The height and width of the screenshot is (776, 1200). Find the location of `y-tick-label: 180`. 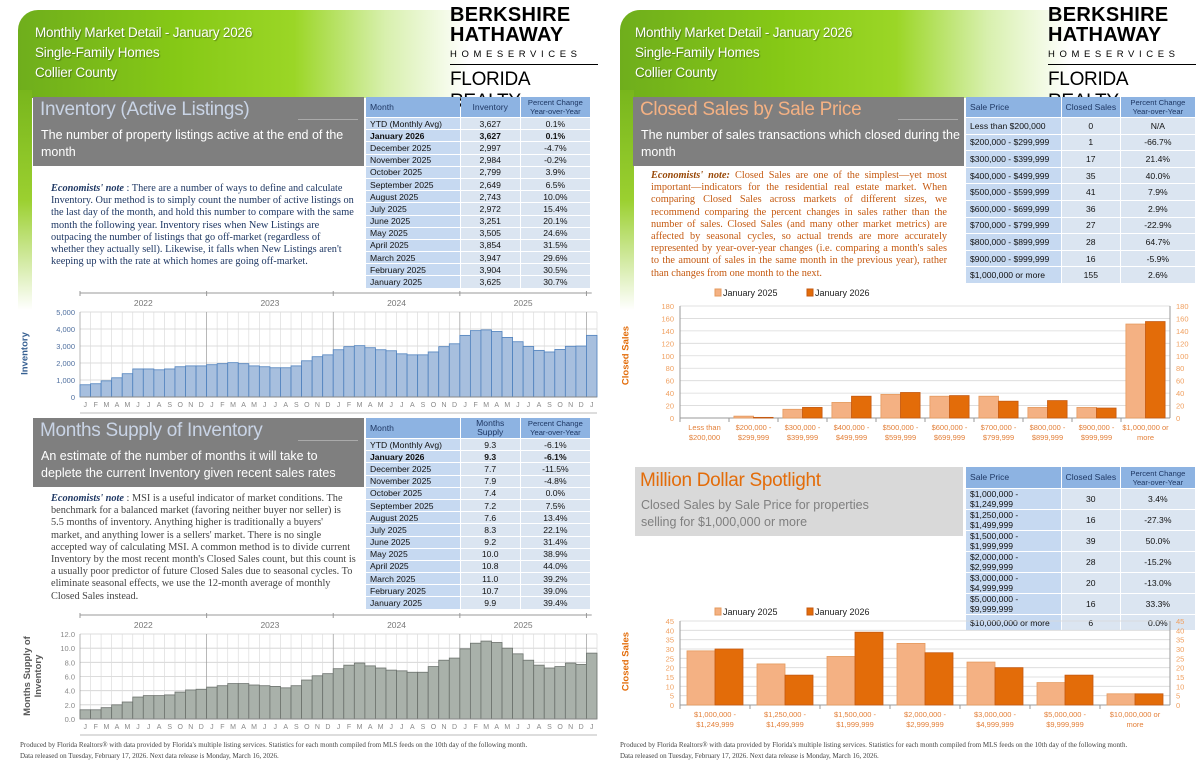

y-tick-label: 180 is located at coordinates (667, 306).